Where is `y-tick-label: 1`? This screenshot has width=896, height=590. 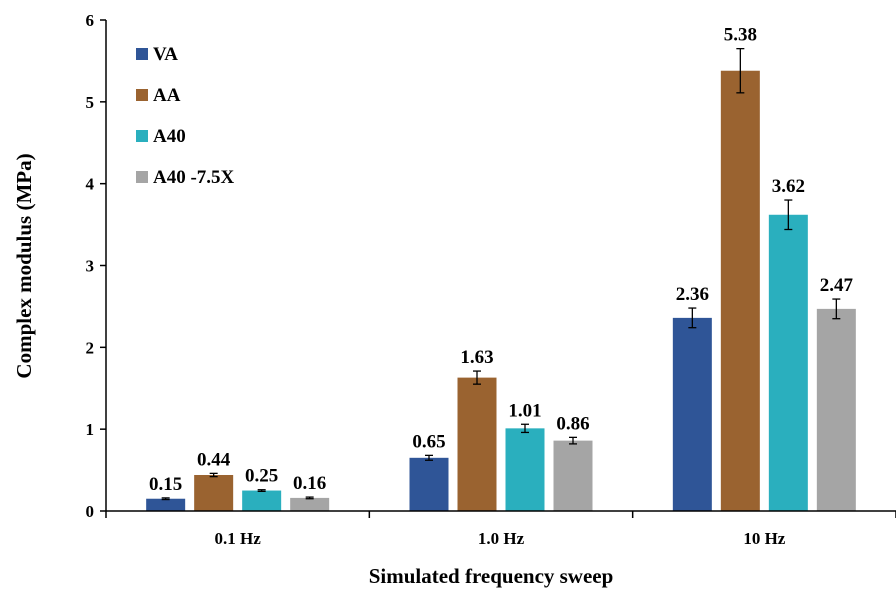
y-tick-label: 1 is located at coordinates (90, 429).